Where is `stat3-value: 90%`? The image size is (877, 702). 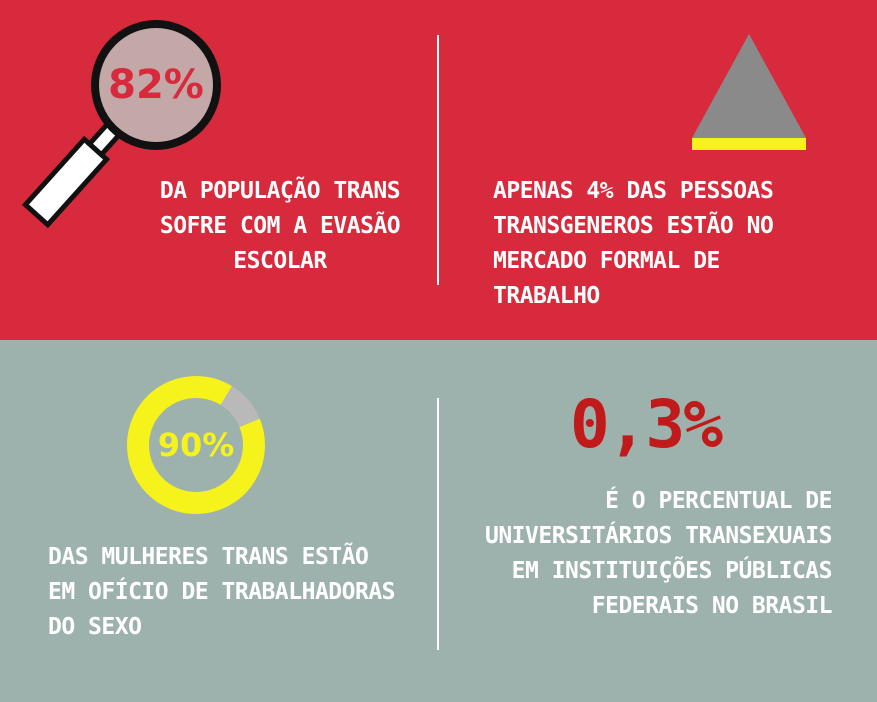 stat3-value: 90% is located at coordinates (196, 445).